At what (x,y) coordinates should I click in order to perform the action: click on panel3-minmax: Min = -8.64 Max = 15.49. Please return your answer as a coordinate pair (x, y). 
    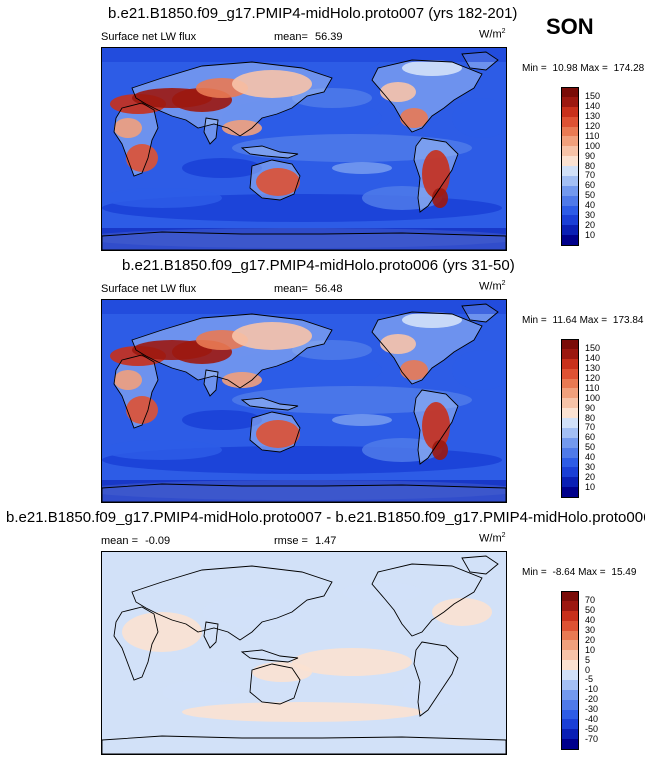
    Looking at the image, I should click on (579, 572).